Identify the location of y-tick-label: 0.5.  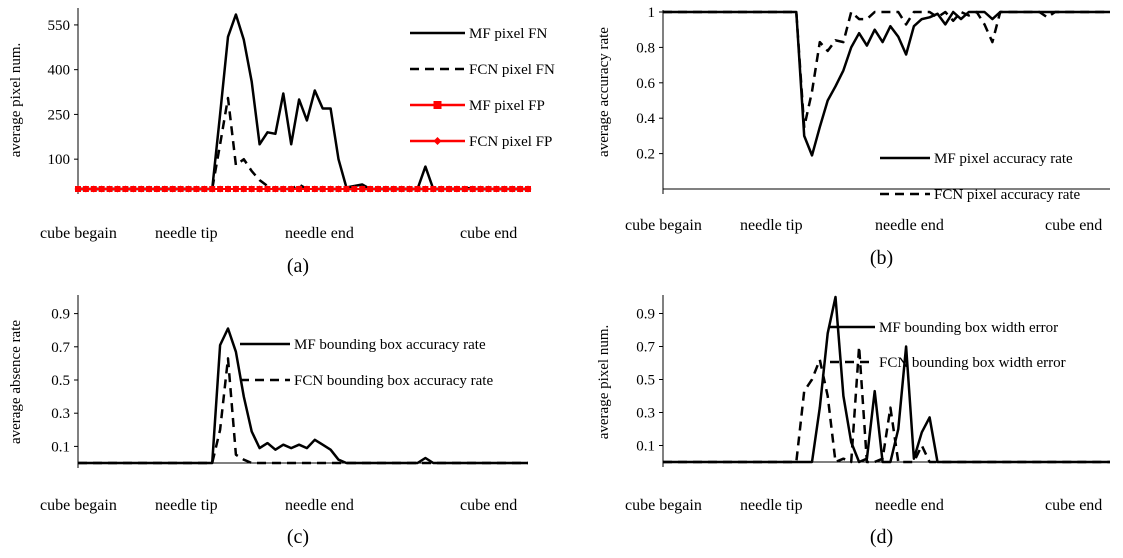
(60, 381).